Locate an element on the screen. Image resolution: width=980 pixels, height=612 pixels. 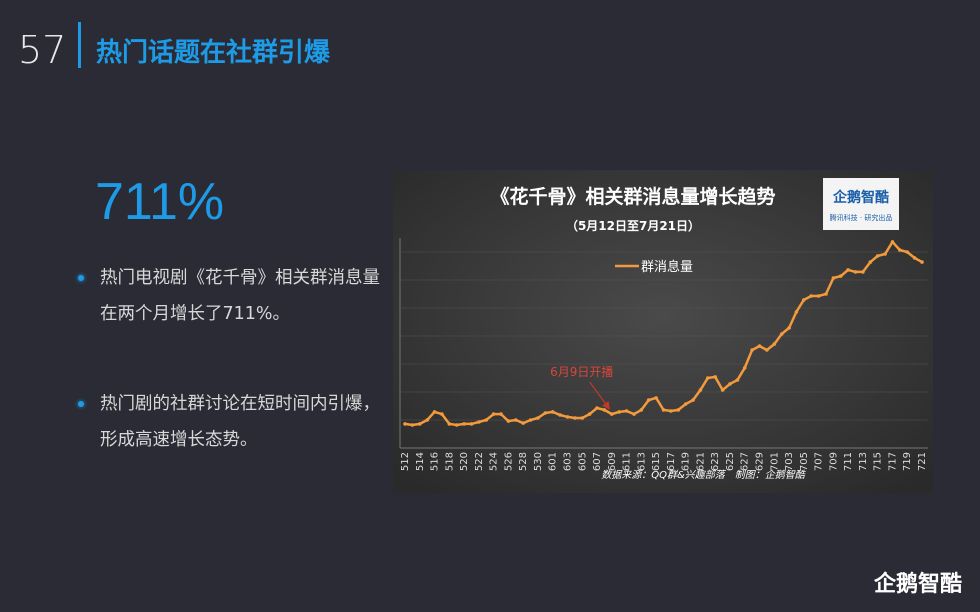
chart-logo-box is located at coordinates (861, 204).